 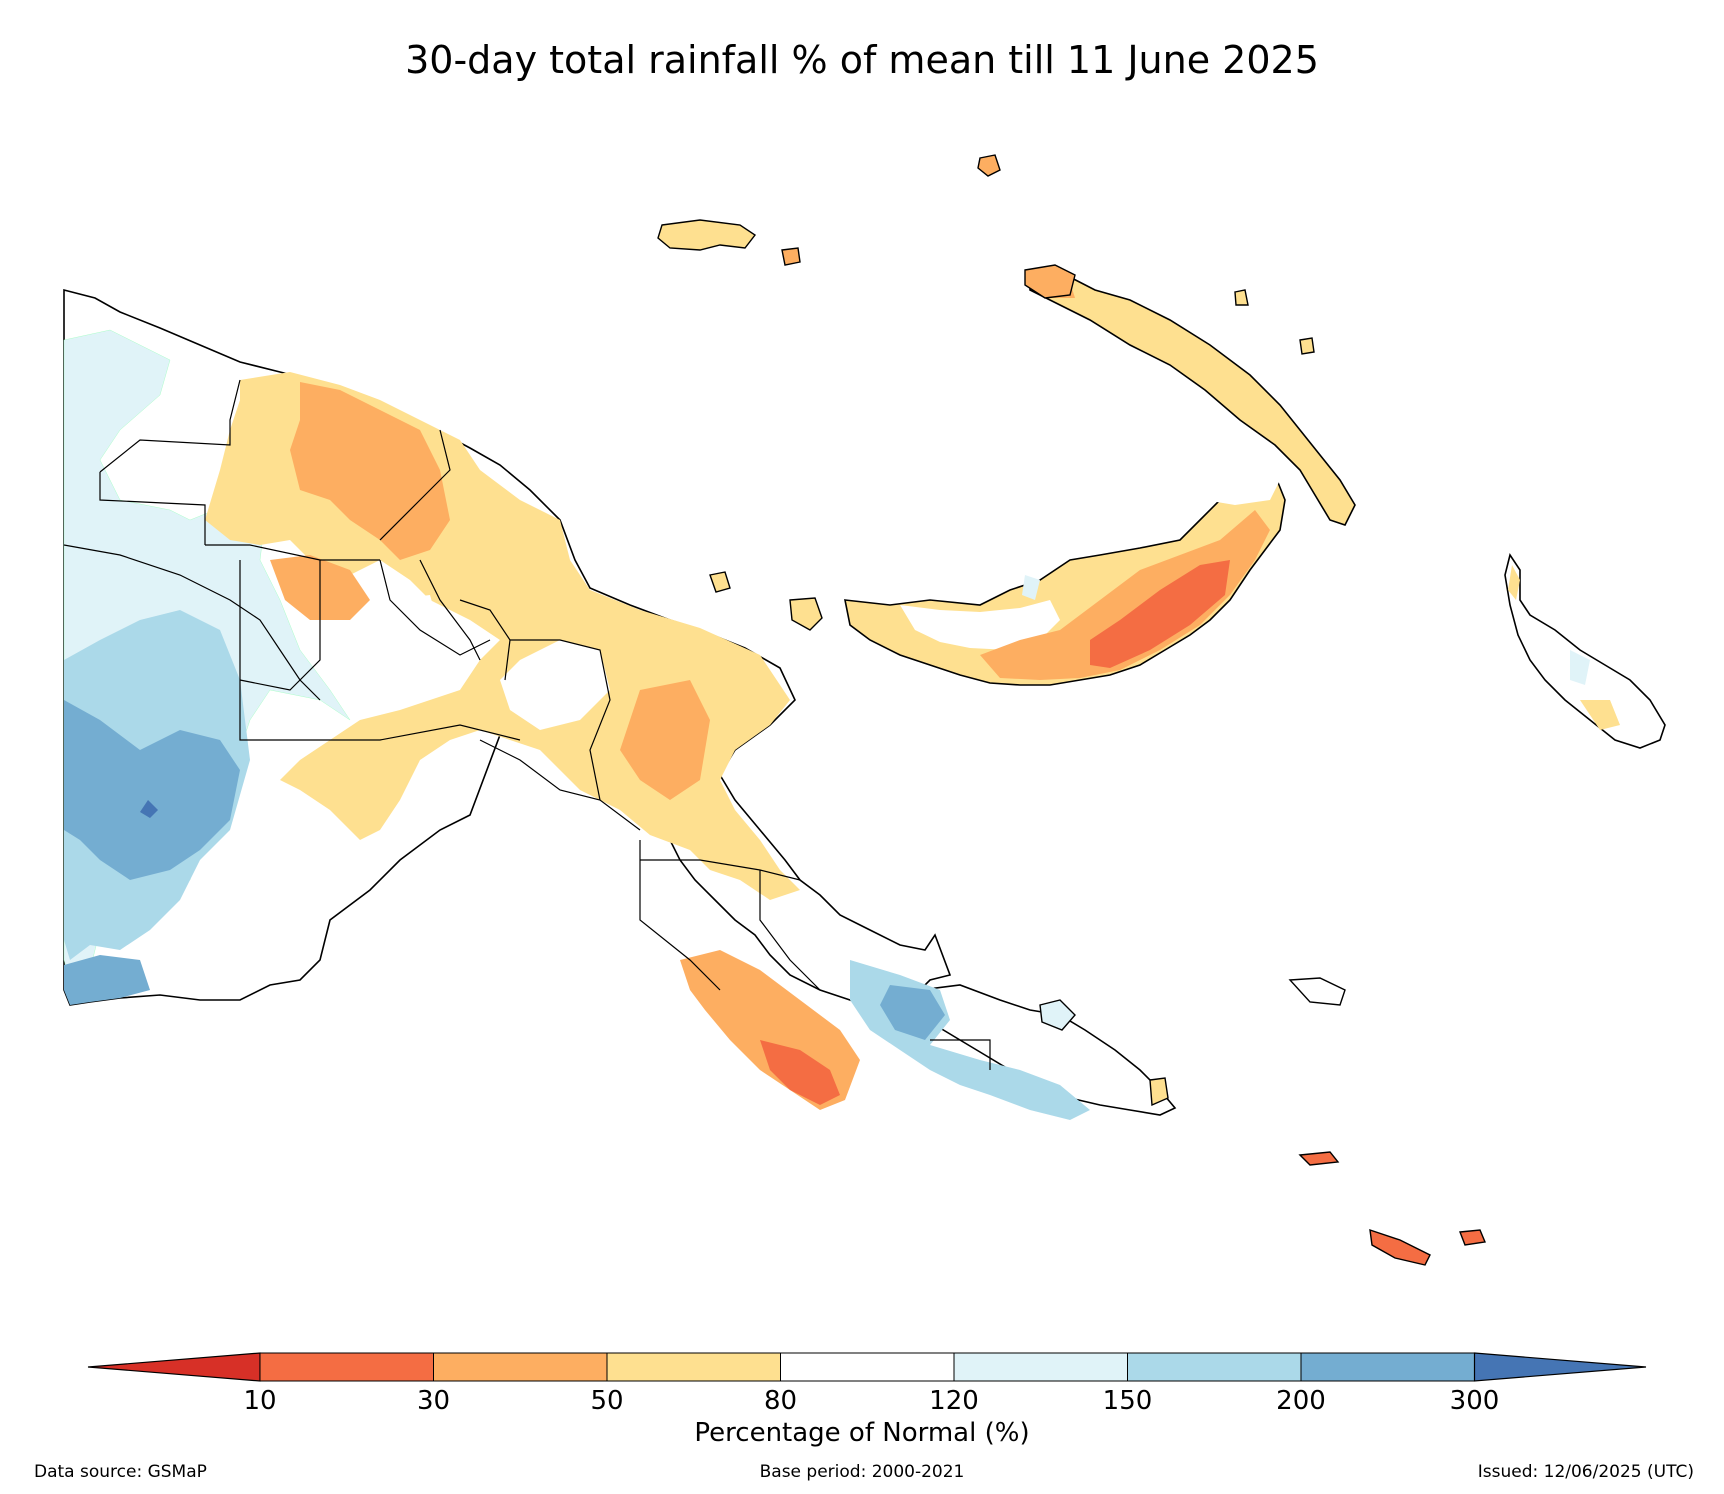 I want to click on area-120-150-bougainville, so click(x=1580, y=667).